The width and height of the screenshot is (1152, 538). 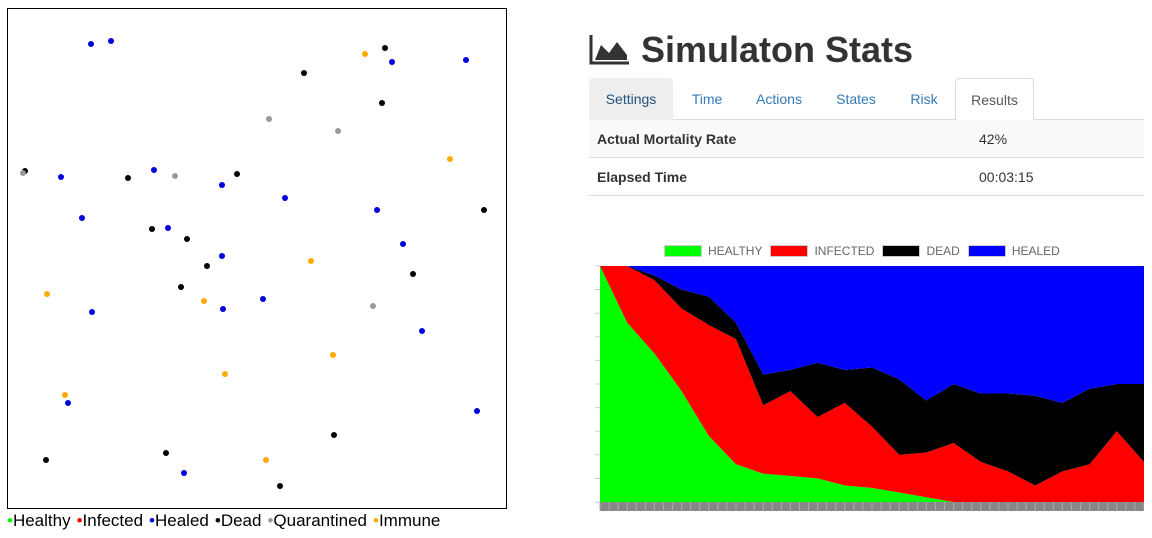 What do you see at coordinates (844, 251) in the screenshot?
I see `legend-label: INFECTED` at bounding box center [844, 251].